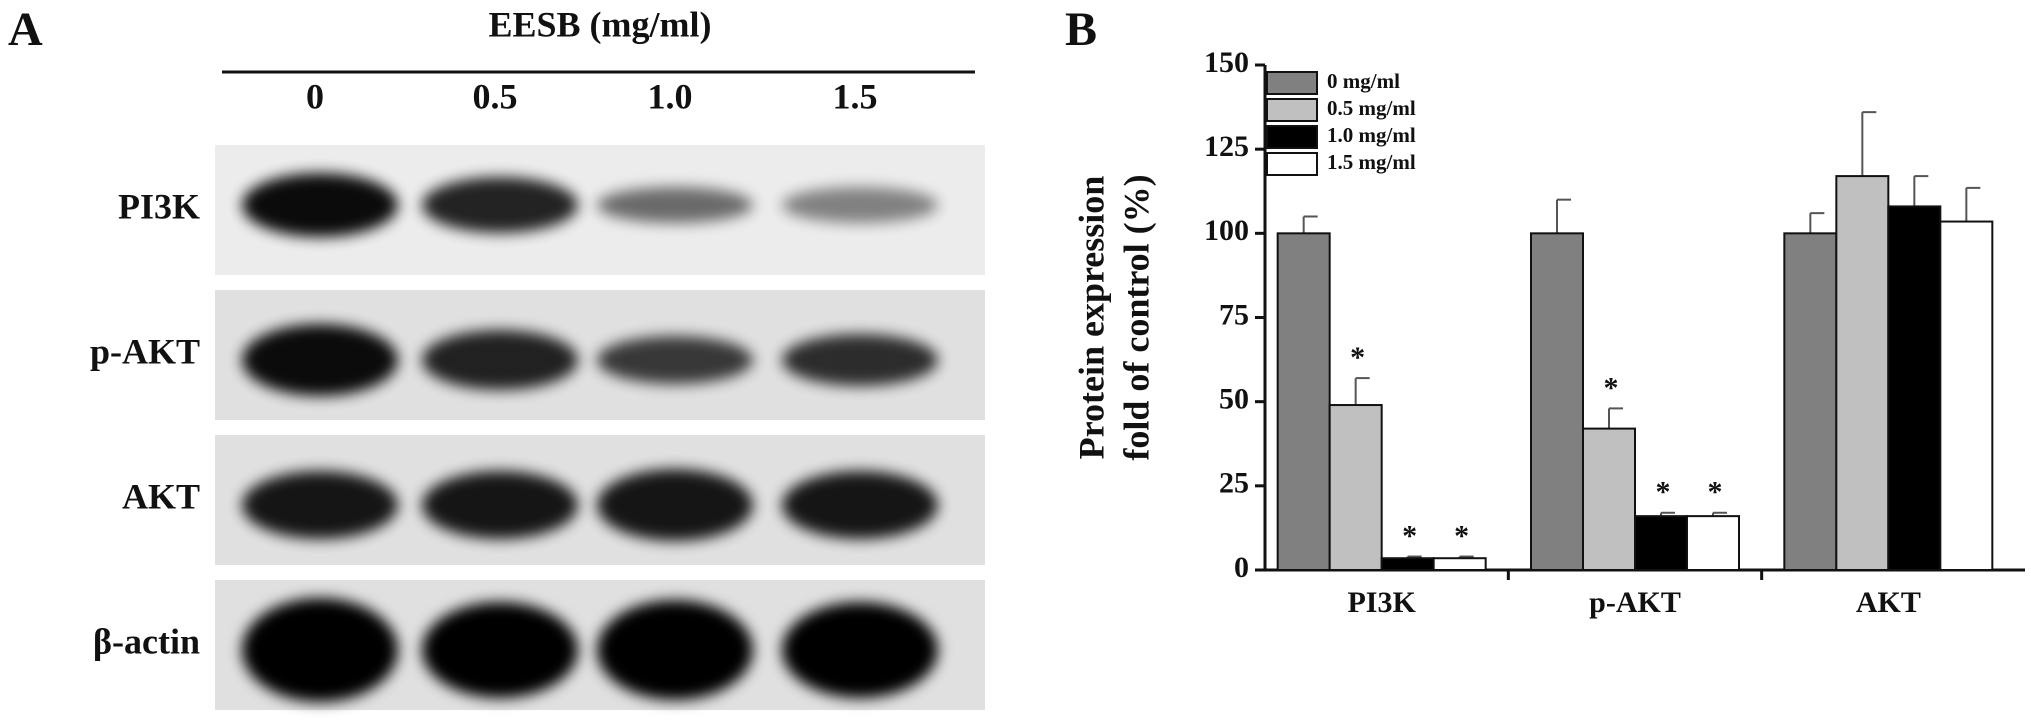 The width and height of the screenshot is (2031, 724). Describe the element at coordinates (855, 96) in the screenshot. I see `lane-label: 1.5` at that location.